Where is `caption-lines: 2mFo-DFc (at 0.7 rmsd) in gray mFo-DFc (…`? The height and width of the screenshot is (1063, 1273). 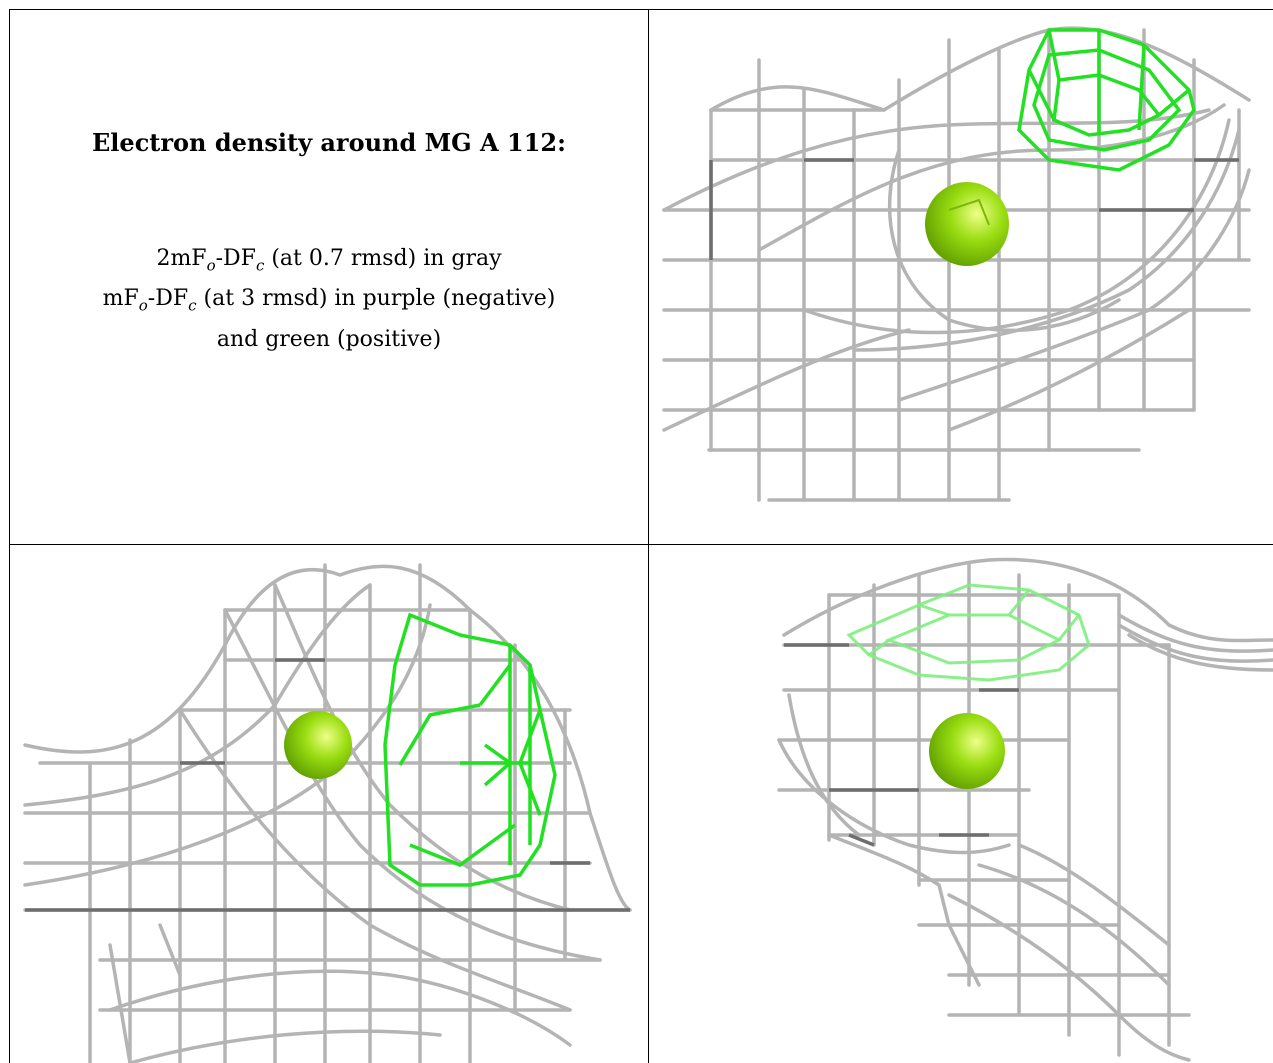 caption-lines: 2mFo-DFc (at 0.7 rmsd) in gray mFo-DFc (… is located at coordinates (329, 299).